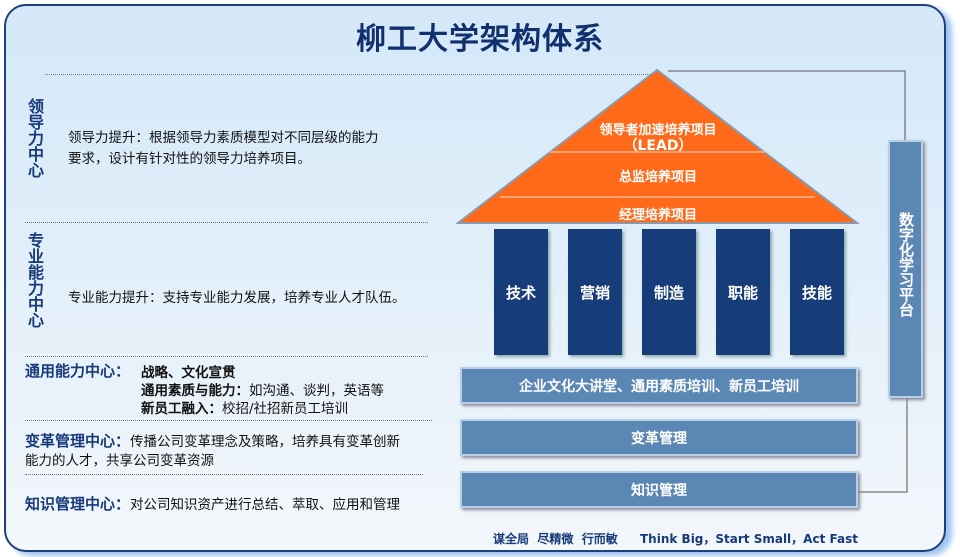 This screenshot has height=557, width=960. Describe the element at coordinates (223, 138) in the screenshot. I see `leadership-desc-line1: 领导力提升：根据领导力素质模型对不同层级的能力` at that location.